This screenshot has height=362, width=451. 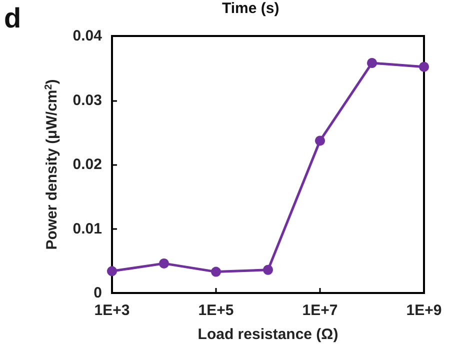 I want to click on y-tick-label: 0.03, so click(x=87, y=100).